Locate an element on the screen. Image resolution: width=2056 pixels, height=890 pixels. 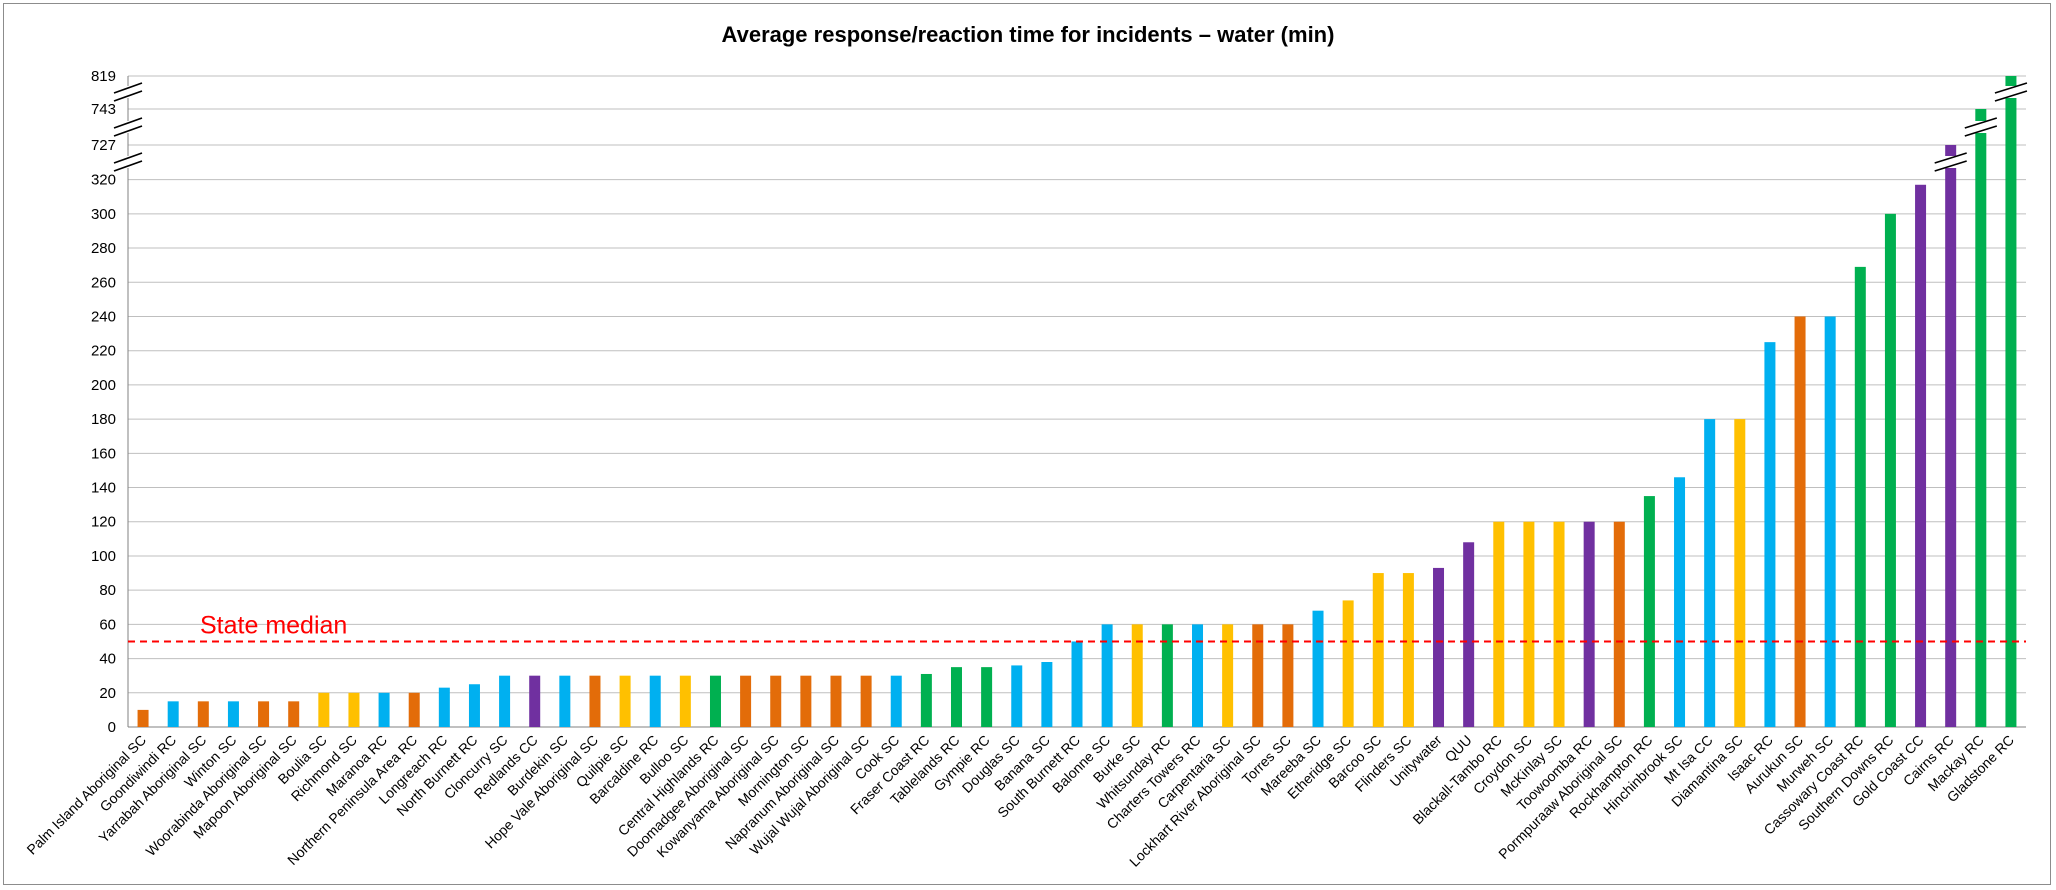
y-tick-label: 160 is located at coordinates (103, 453).